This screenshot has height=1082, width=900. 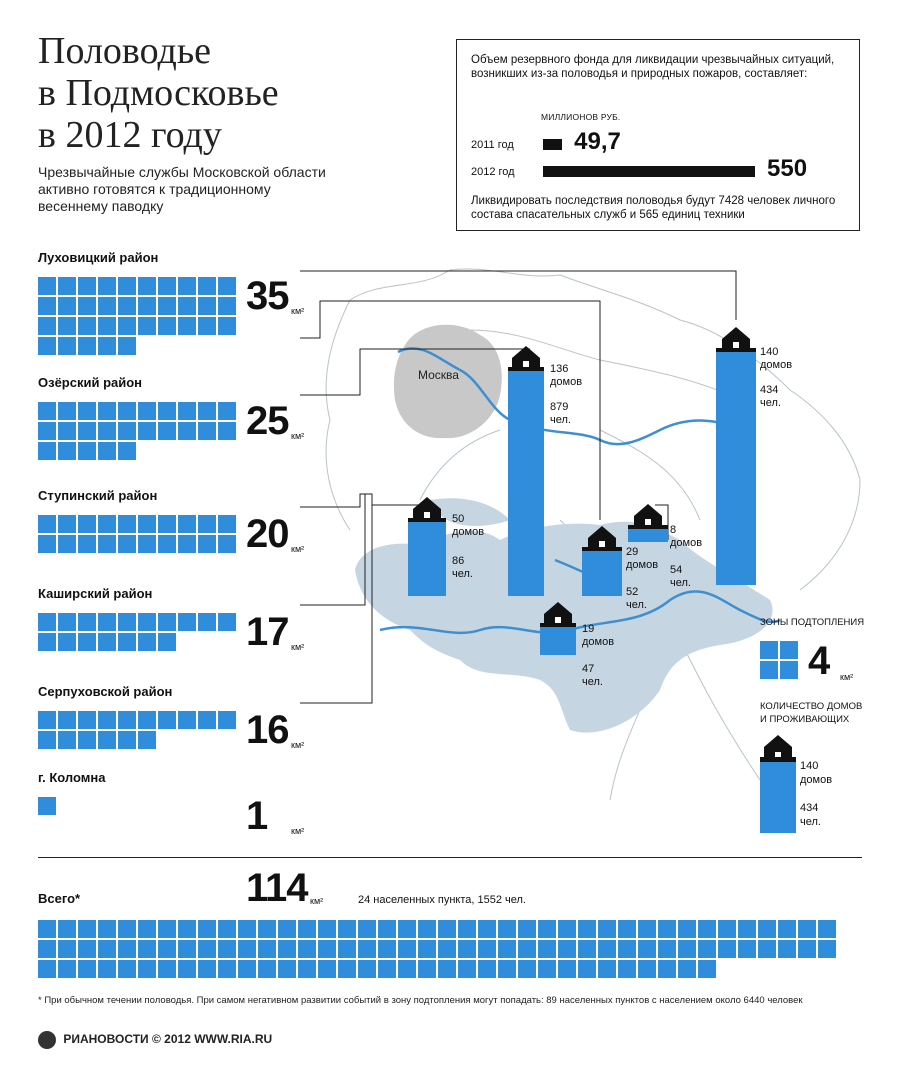 I want to click on legend-zones-label: ЗОНЫ ПОДТОПЛЕНИЯ, so click(x=812, y=622).